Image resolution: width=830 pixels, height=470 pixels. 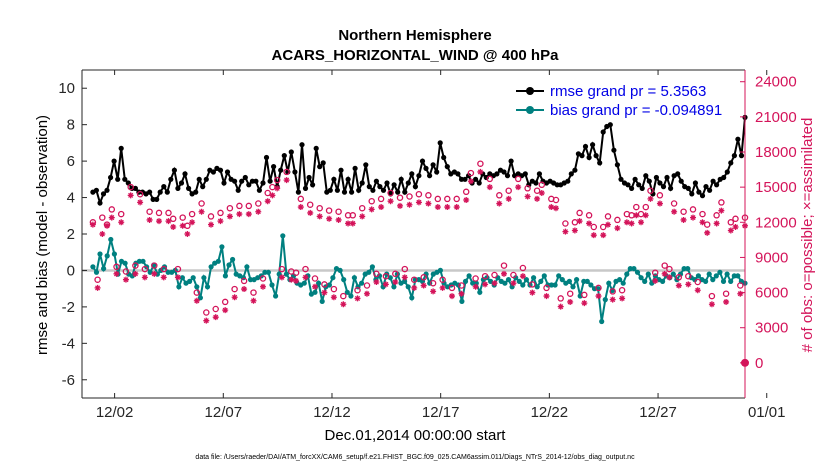 What do you see at coordinates (68, 307) in the screenshot?
I see `y-tick-label: -2` at bounding box center [68, 307].